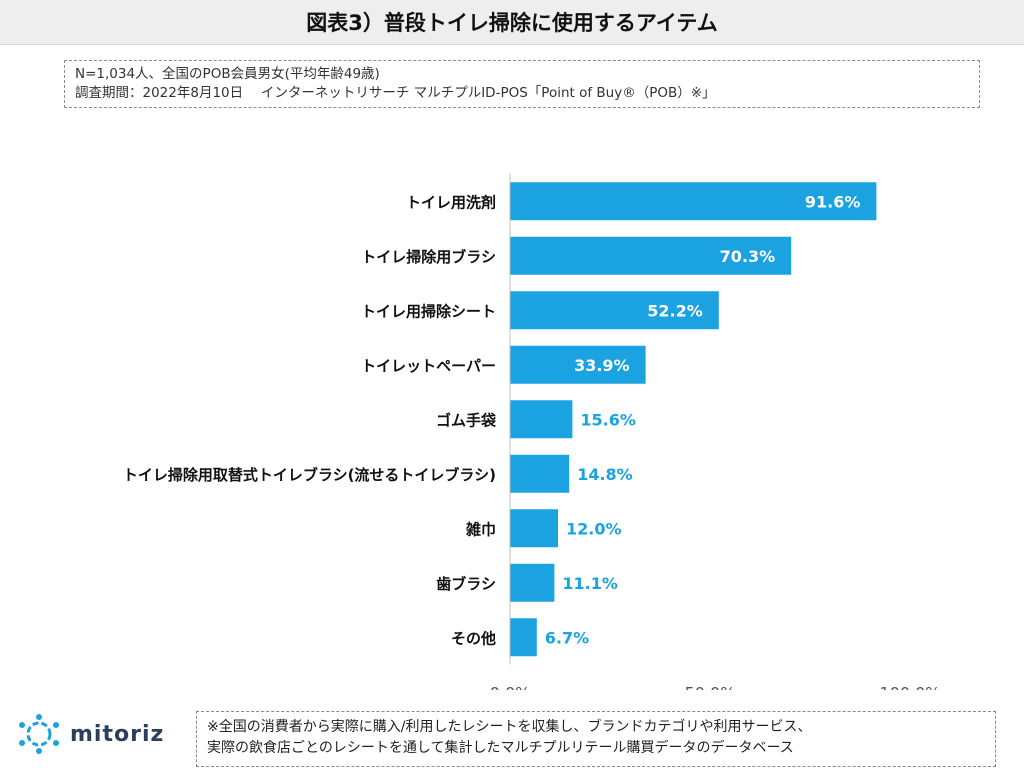 Image resolution: width=1024 pixels, height=780 pixels. Describe the element at coordinates (602, 365) in the screenshot. I see `data-label: 33.9%` at that location.